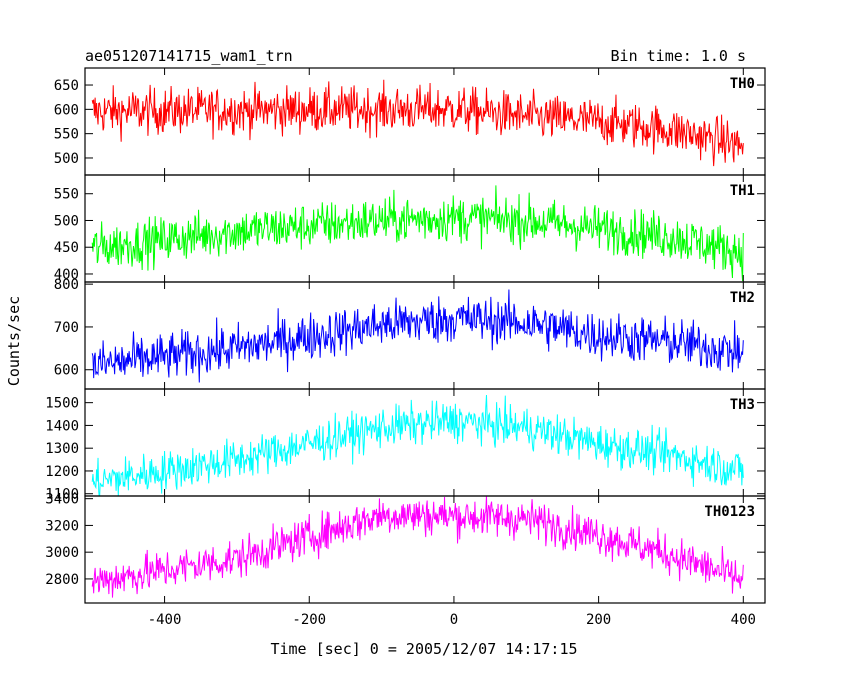 The width and height of the screenshot is (850, 680). I want to click on x-tick-label: 400, so click(743, 620).